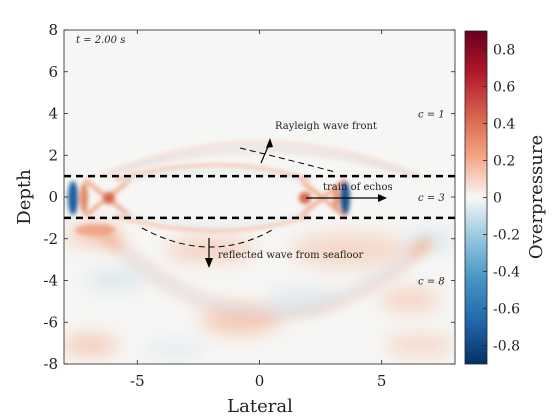 This screenshot has width=560, height=420. Describe the element at coordinates (382, 198) in the screenshot. I see `echo-train-arrowhead` at that location.